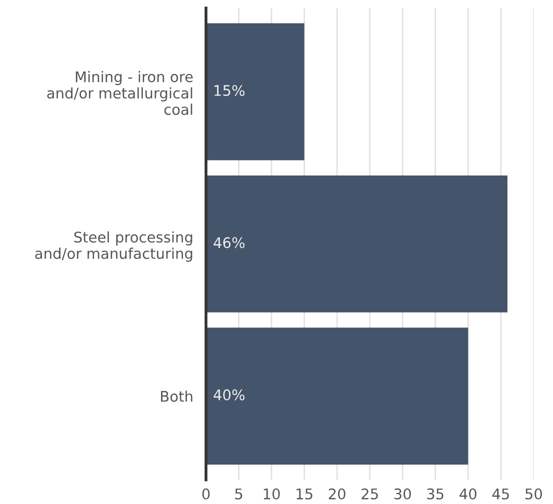 The width and height of the screenshot is (553, 504). What do you see at coordinates (435, 494) in the screenshot?
I see `x-tick-label: 35` at bounding box center [435, 494].